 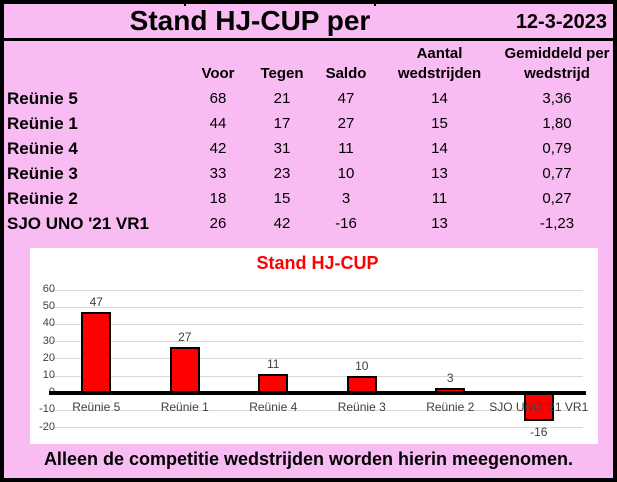 What do you see at coordinates (346, 98) in the screenshot?
I see `saldo-value: 47` at bounding box center [346, 98].